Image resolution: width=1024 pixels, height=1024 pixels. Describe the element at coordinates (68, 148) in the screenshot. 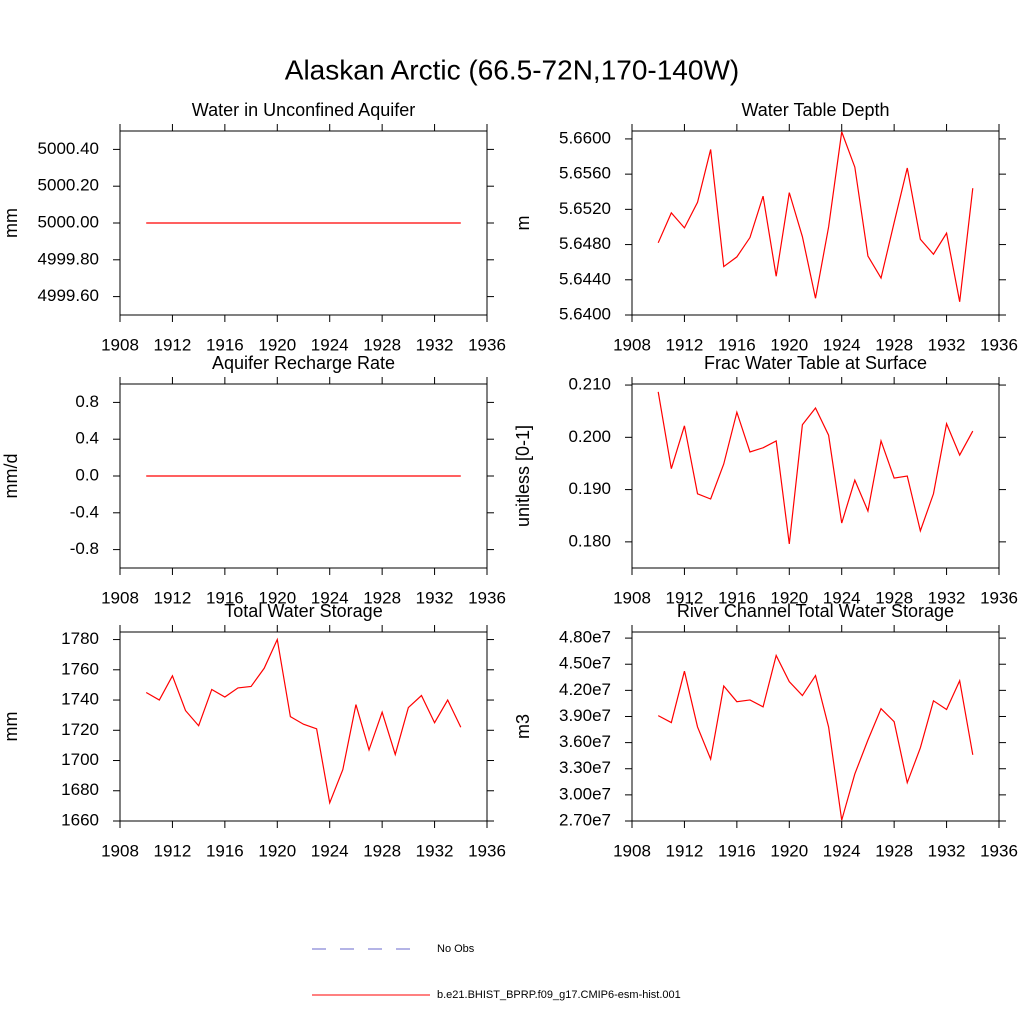

I see `y-tick-label: 5000.40` at that location.